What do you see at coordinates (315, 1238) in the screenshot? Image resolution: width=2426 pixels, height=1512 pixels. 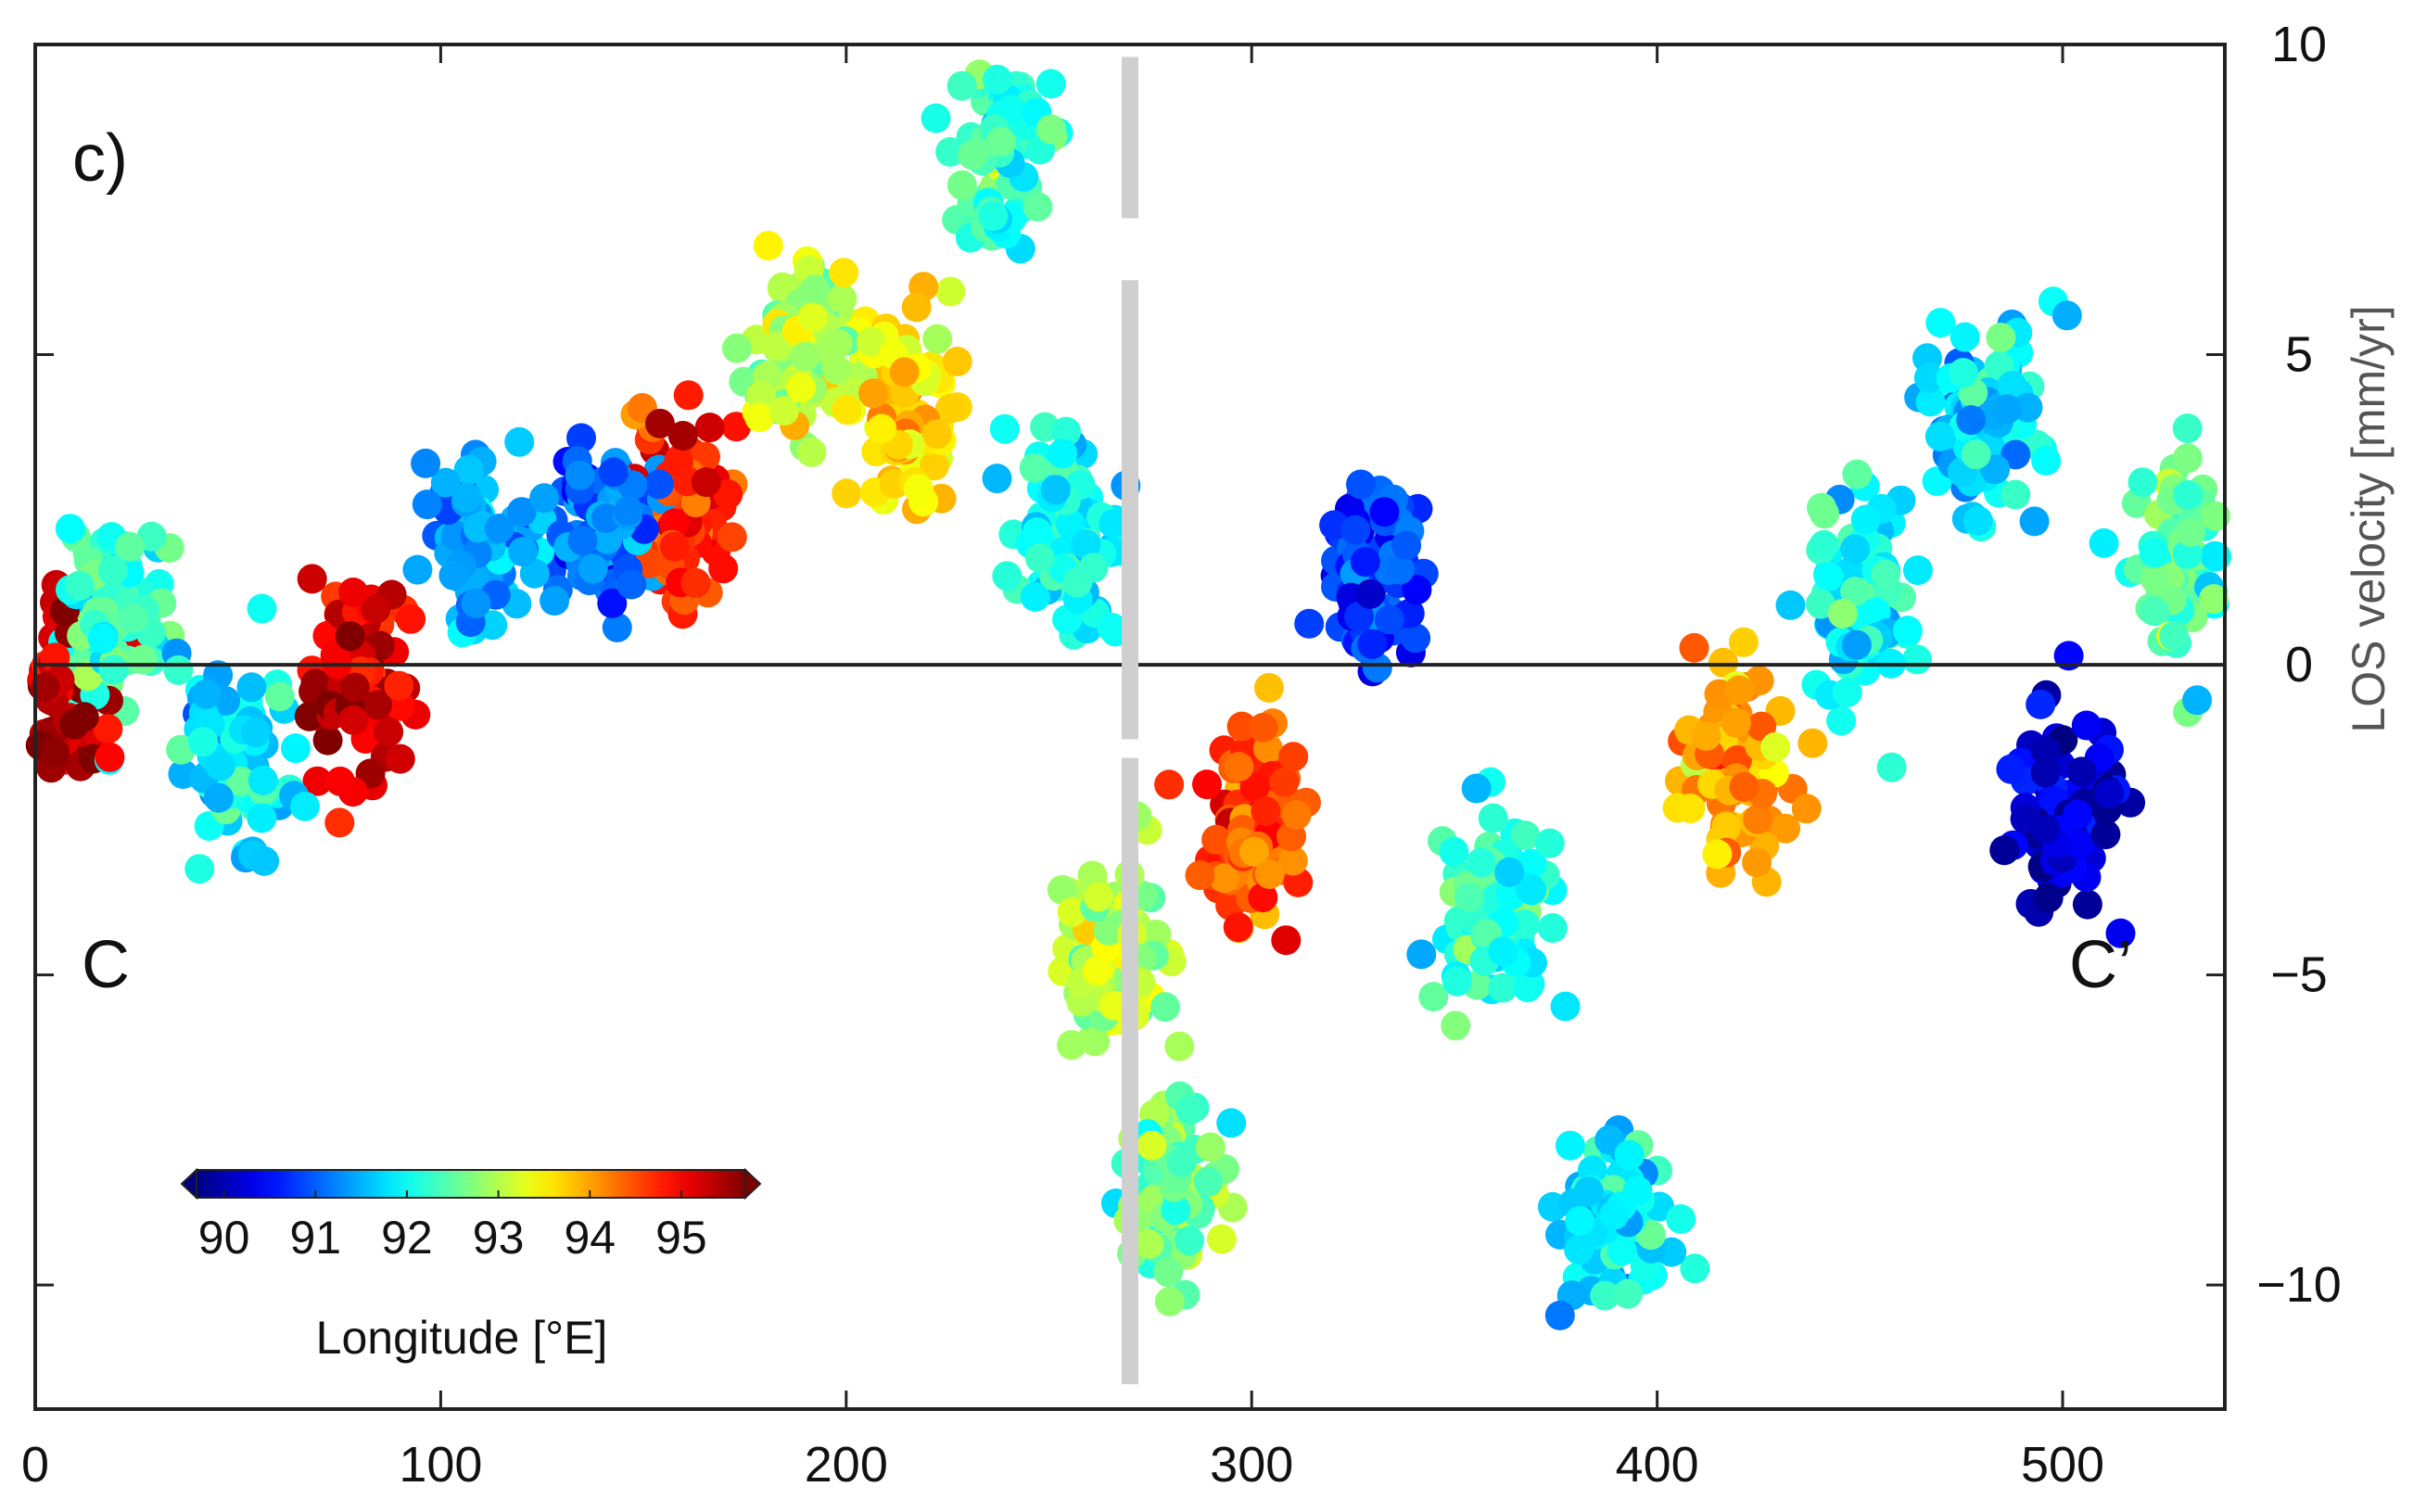 I see `colorbar-tick-label: 91` at bounding box center [315, 1238].